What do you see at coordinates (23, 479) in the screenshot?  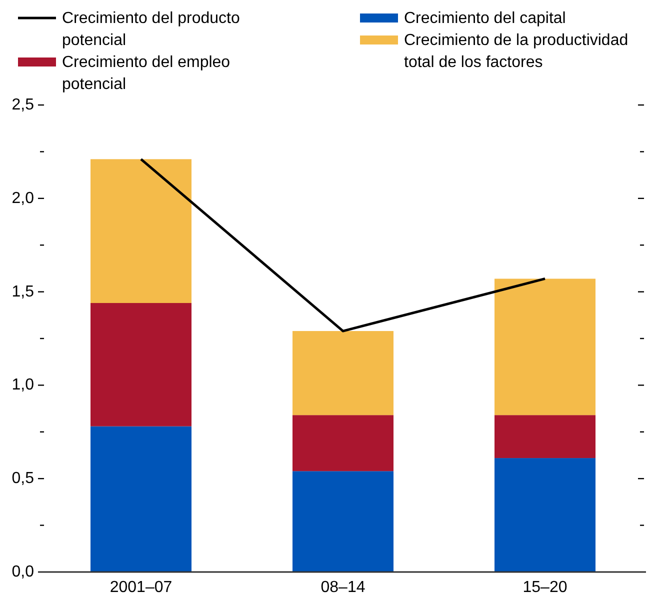 I see `y-tick-label: 0,5` at bounding box center [23, 479].